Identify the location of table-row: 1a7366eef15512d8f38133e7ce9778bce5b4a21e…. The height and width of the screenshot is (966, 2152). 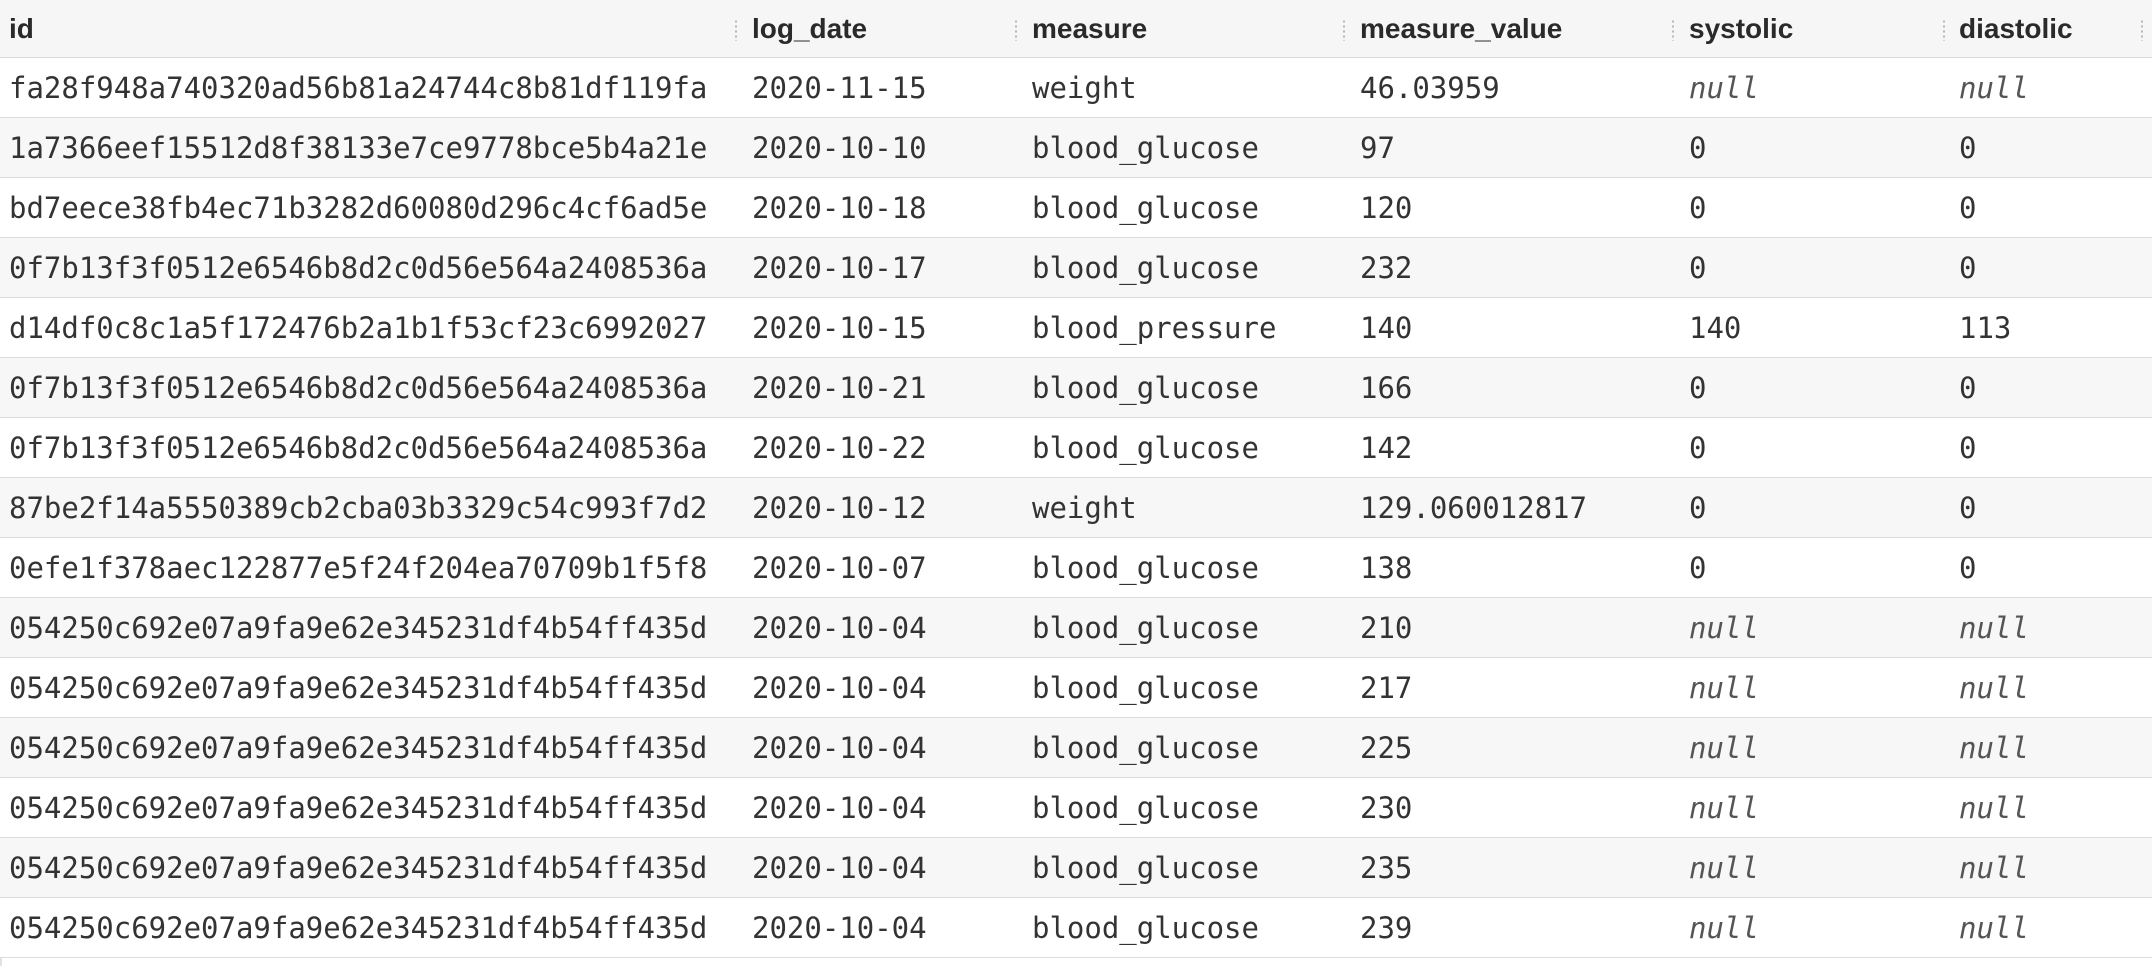
(1076, 148).